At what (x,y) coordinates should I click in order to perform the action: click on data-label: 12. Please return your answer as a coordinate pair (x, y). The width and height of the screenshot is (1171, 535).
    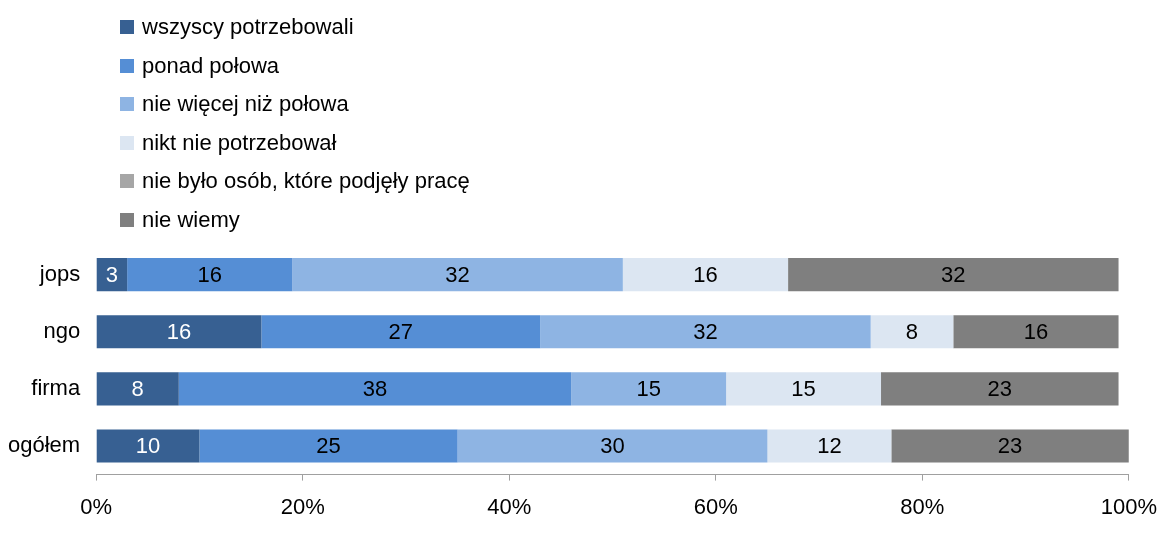
    Looking at the image, I should click on (829, 446).